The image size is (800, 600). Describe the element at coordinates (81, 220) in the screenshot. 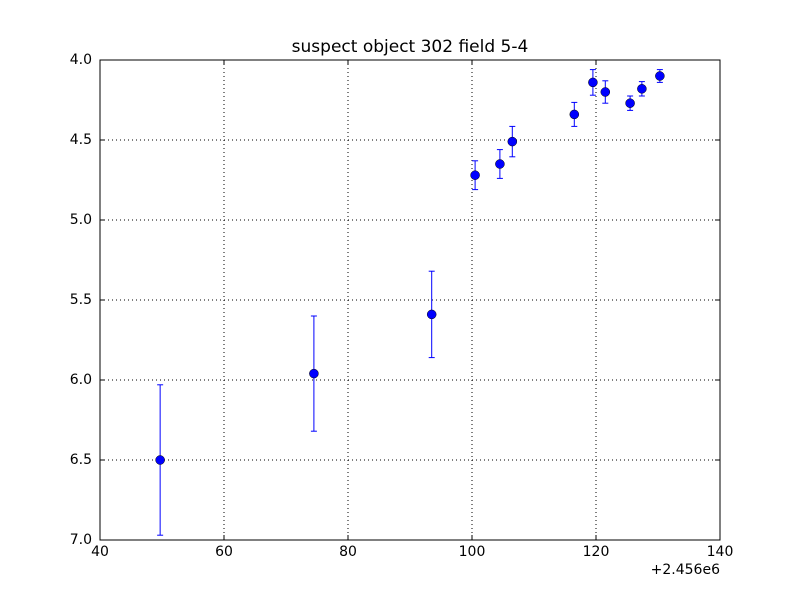

I see `y-tick-label: 5.0` at that location.